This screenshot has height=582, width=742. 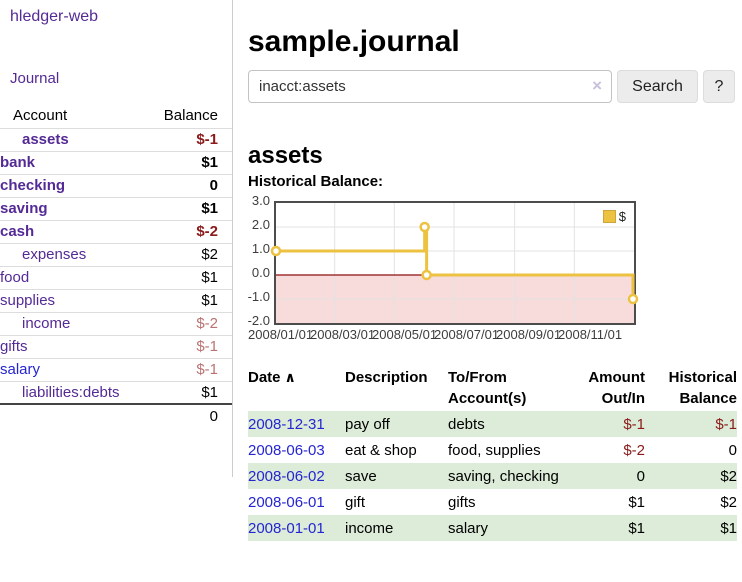 What do you see at coordinates (622, 216) in the screenshot?
I see `legend-label: $` at bounding box center [622, 216].